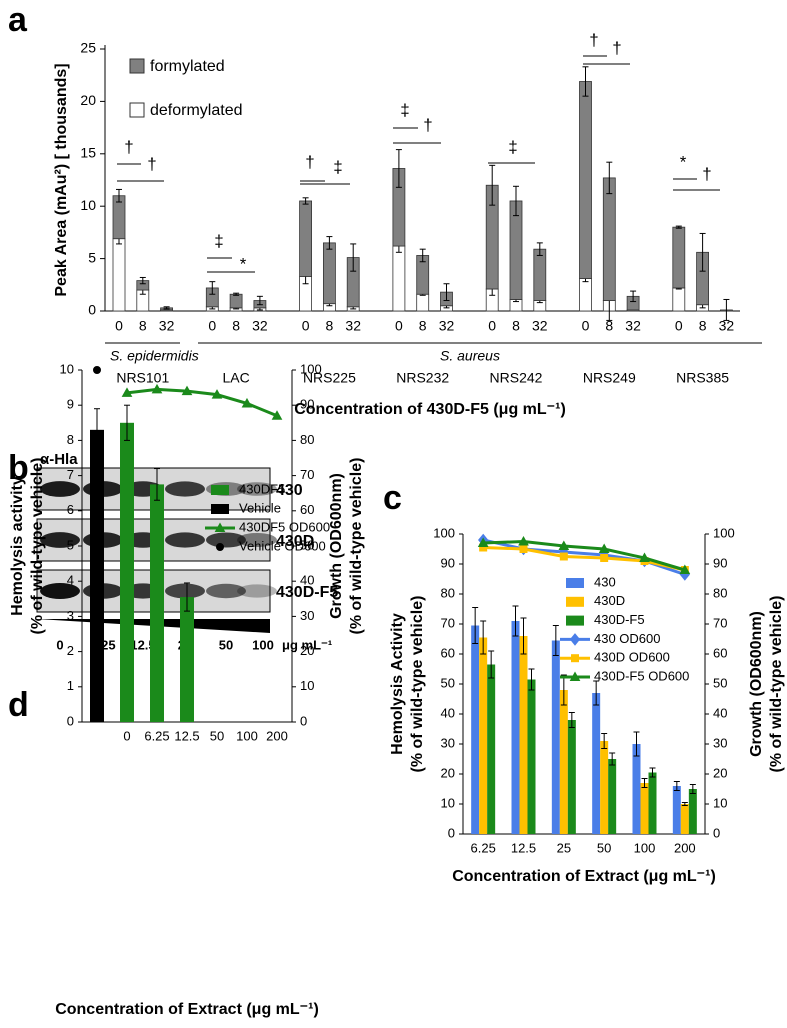  I want to click on x-tick-label: 100, so click(645, 847).